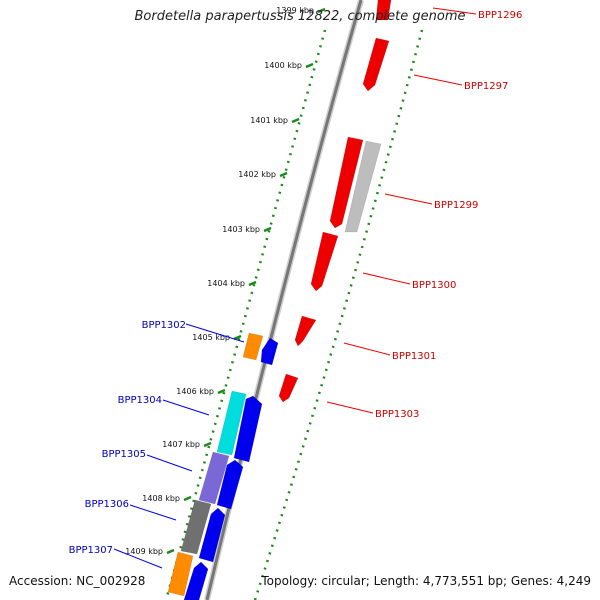  I want to click on gene-bpp1304-arrow, so click(231, 423).